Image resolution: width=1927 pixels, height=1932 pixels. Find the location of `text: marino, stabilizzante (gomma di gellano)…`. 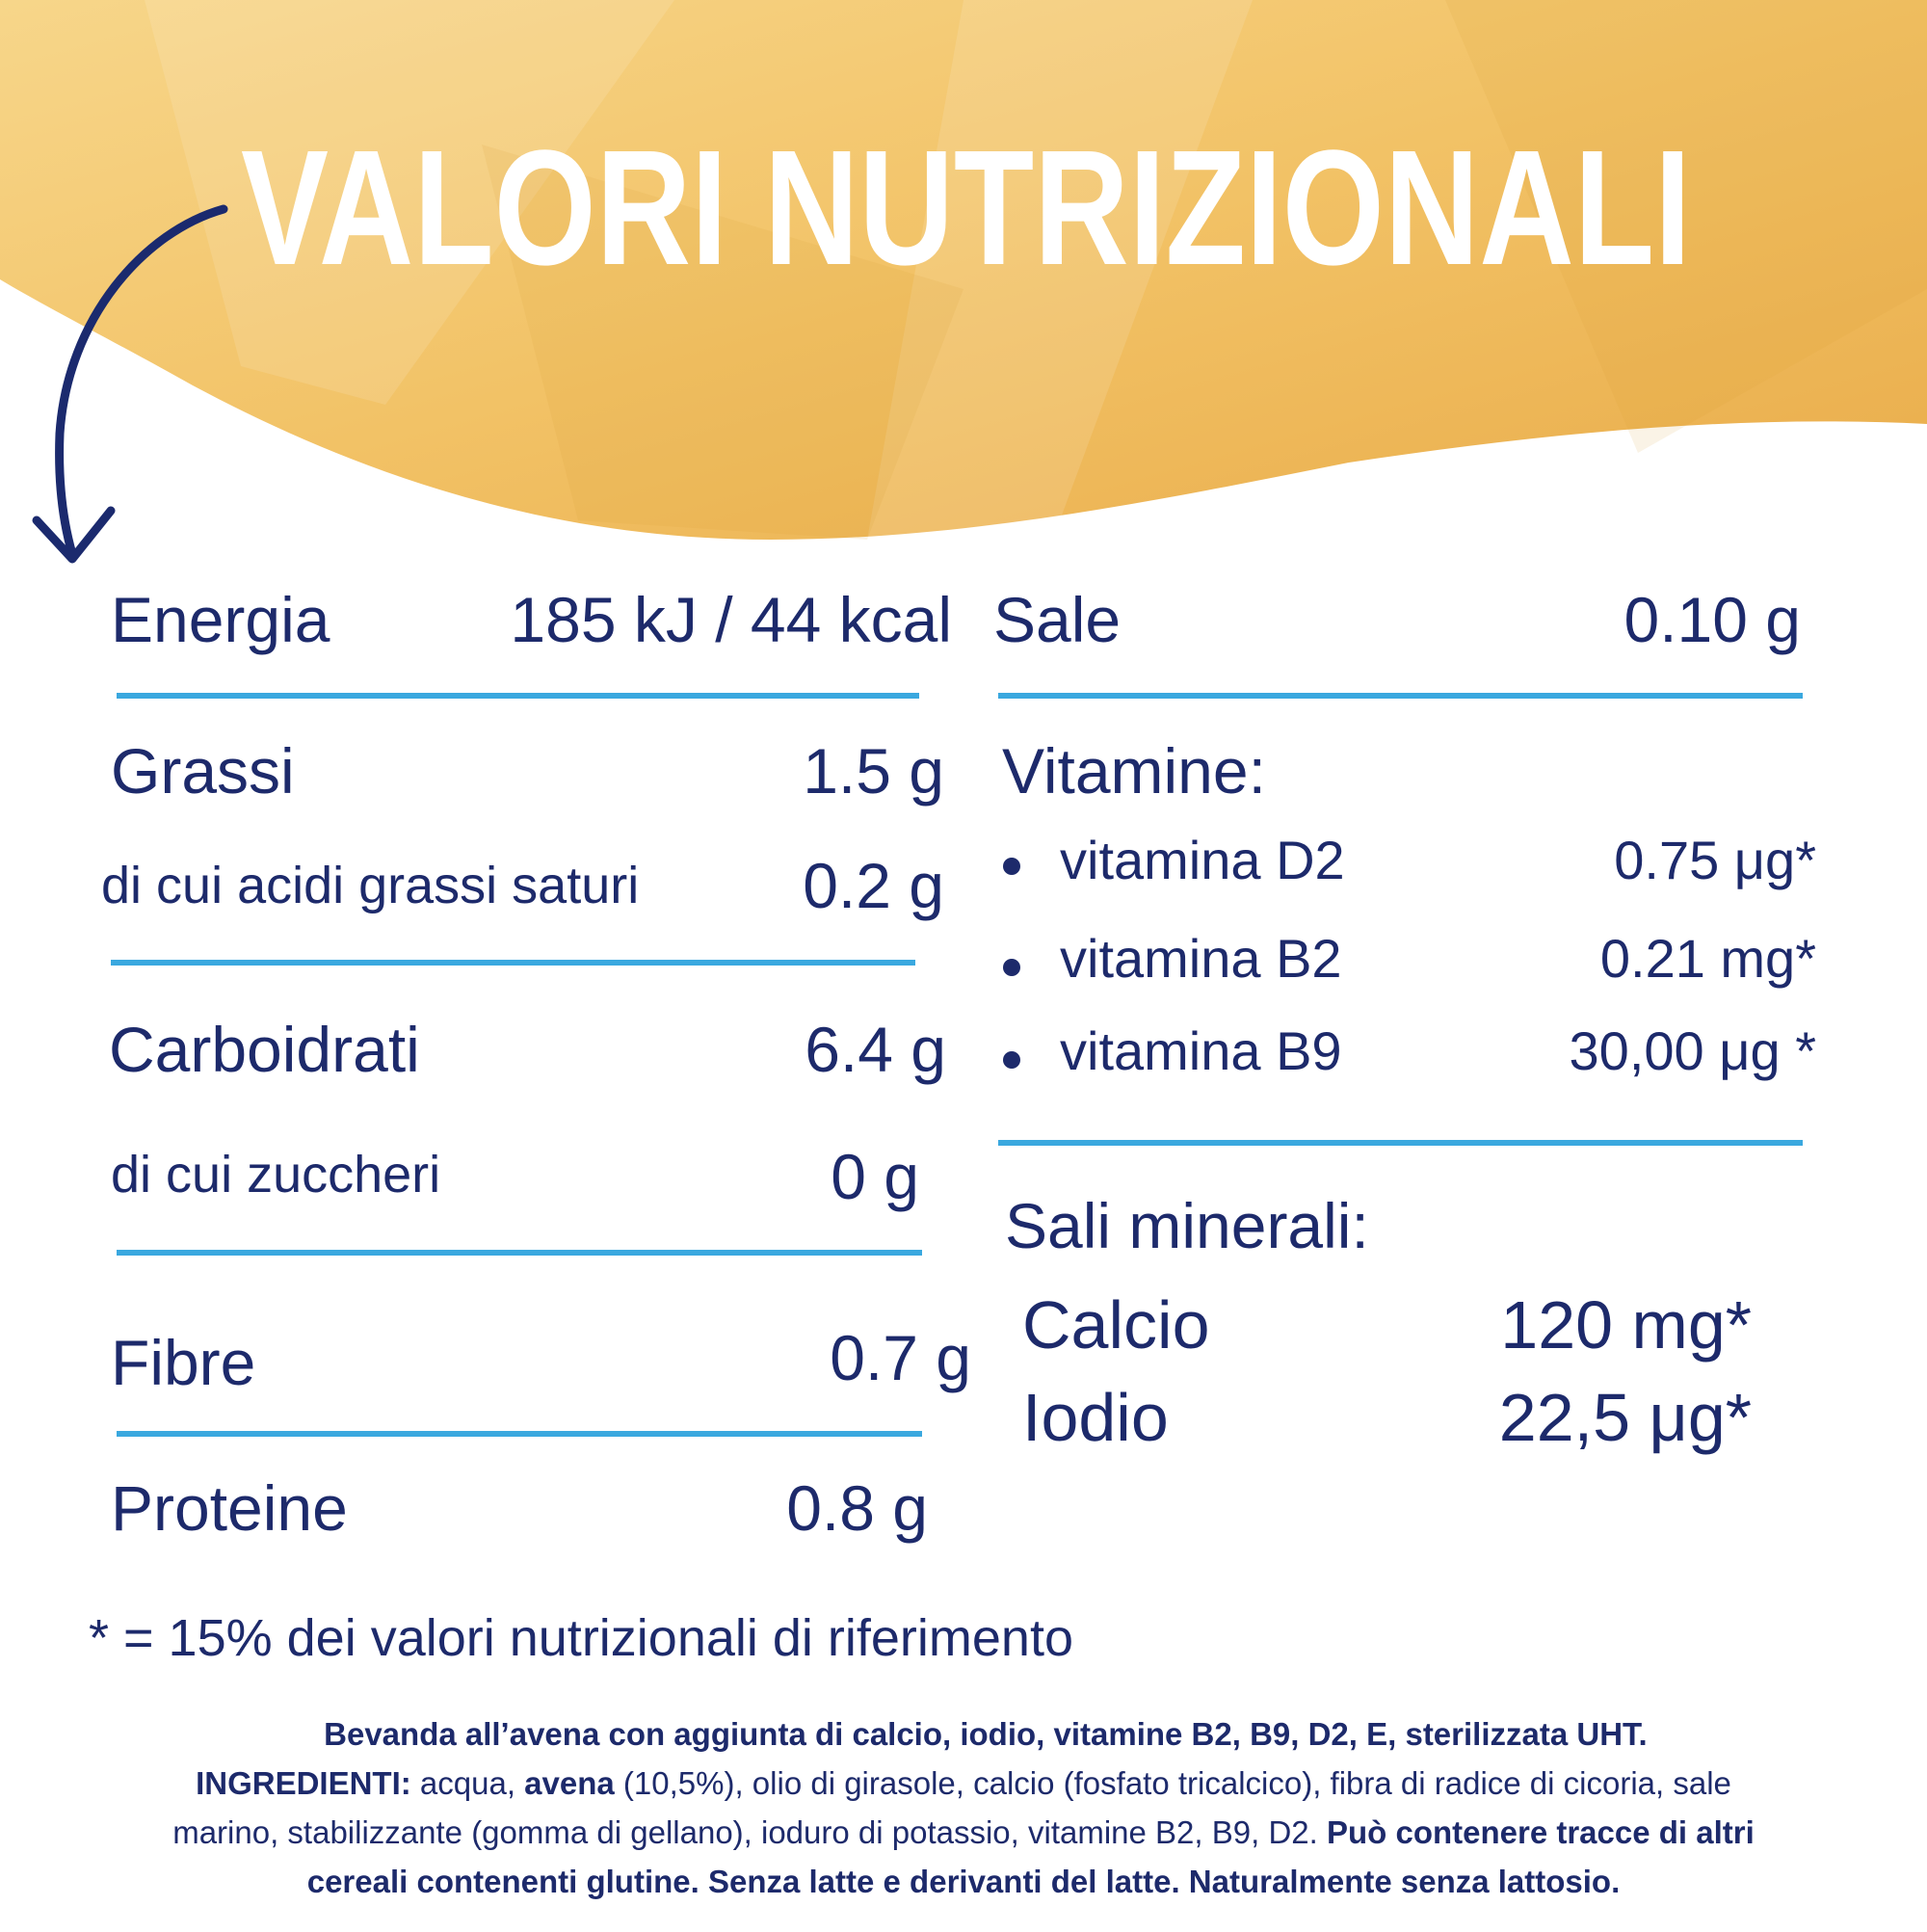

text: marino, stabilizzante (gomma di gellano)… is located at coordinates (749, 1832).